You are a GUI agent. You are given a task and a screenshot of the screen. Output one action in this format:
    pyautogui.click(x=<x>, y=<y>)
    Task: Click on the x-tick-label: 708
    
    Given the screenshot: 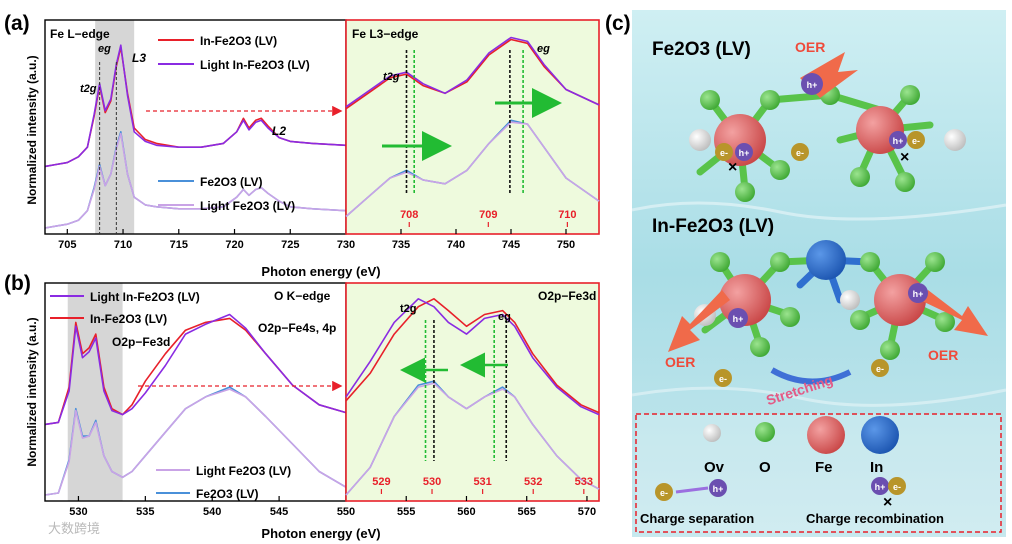 What is the action you would take?
    pyautogui.click(x=409, y=215)
    